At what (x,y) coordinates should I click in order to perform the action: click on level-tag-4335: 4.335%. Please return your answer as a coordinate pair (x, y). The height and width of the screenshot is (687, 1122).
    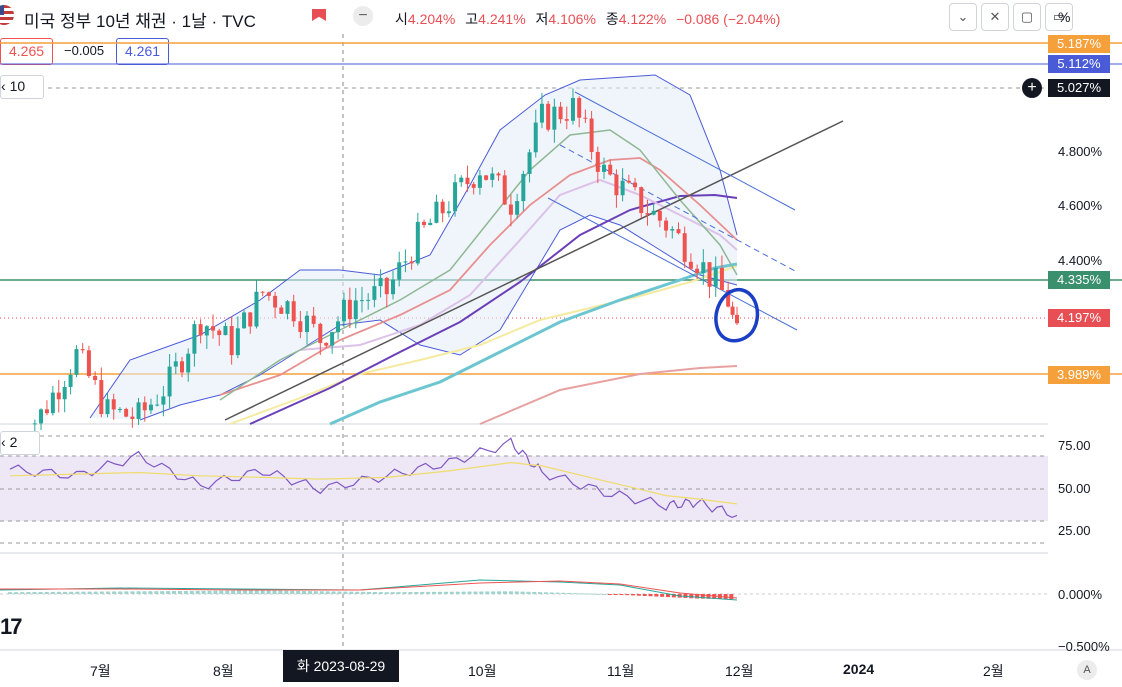
    Looking at the image, I should click on (1079, 280).